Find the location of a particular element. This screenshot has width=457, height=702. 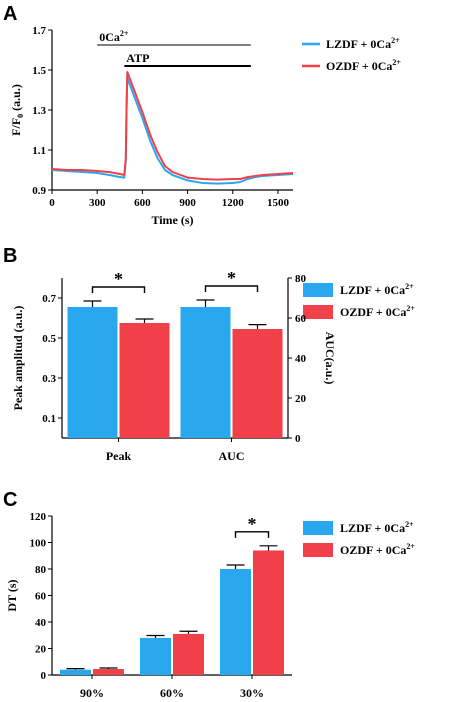

a-x-tick-label: 900 is located at coordinates (187, 203).